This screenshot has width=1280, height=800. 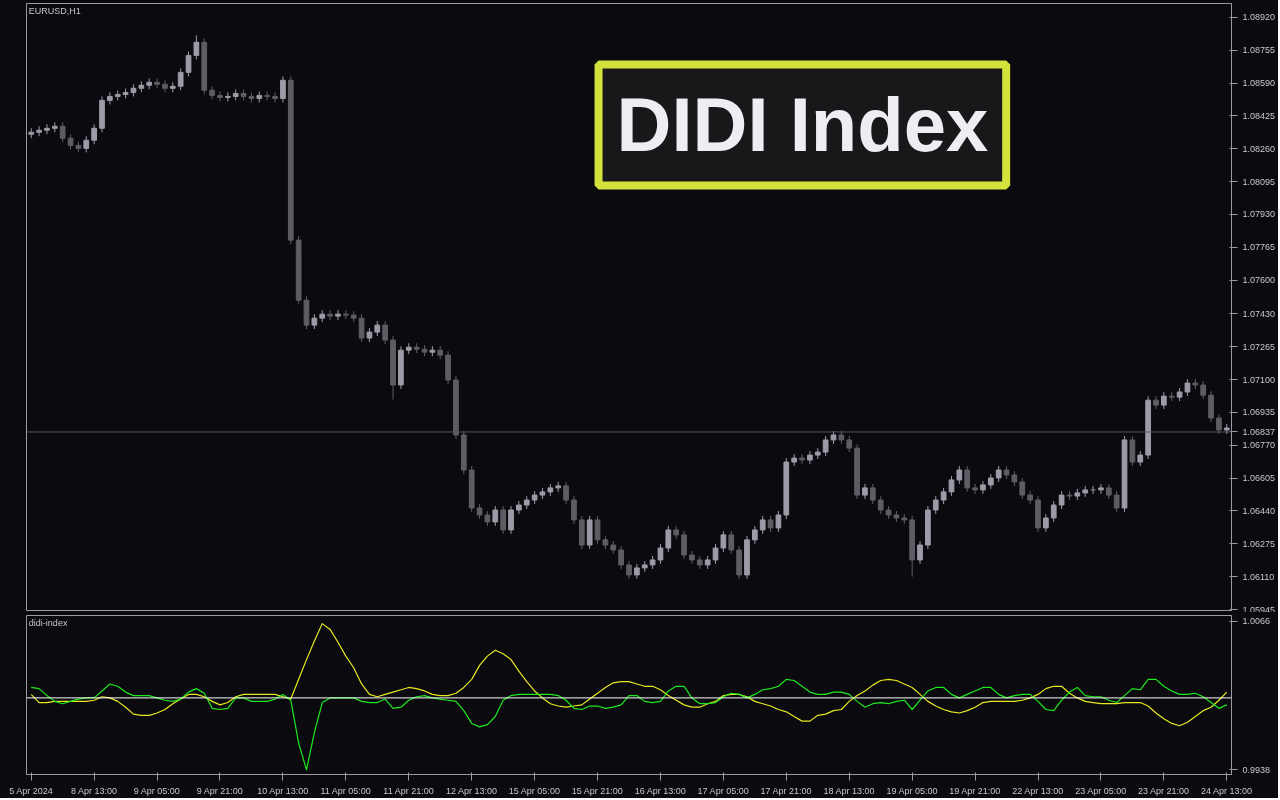 I want to click on x-tick-label: 11 Apr 21:00, so click(x=408, y=790).